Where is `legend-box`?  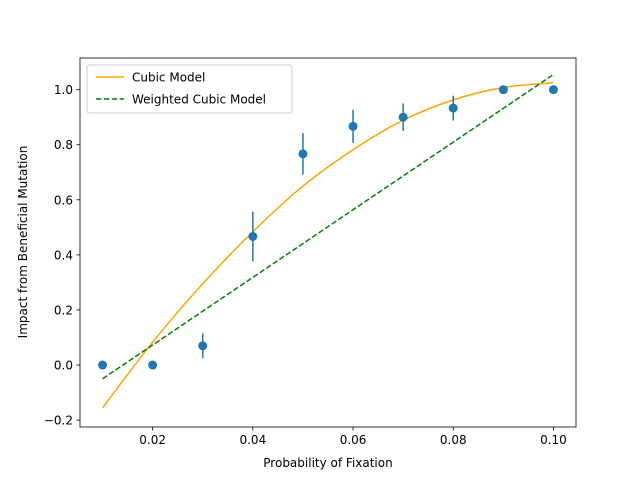
legend-box is located at coordinates (189, 89).